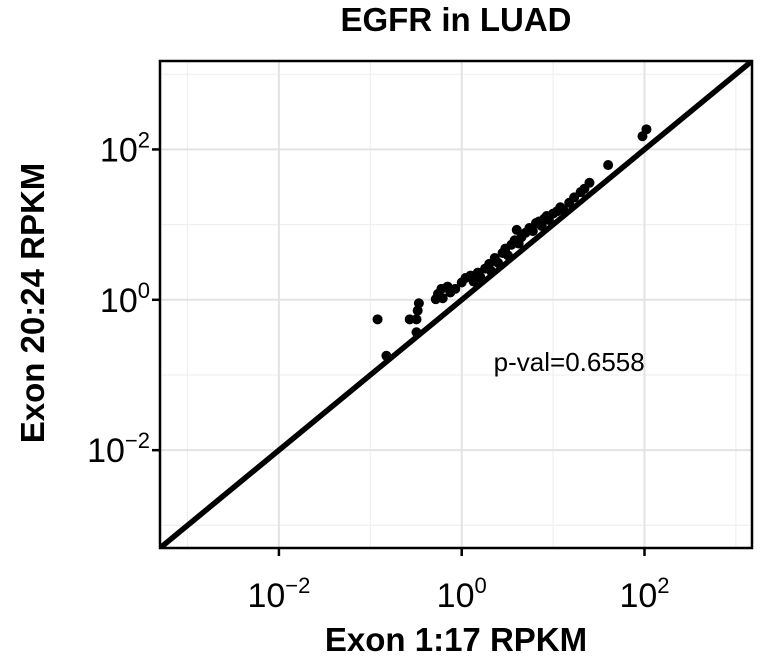  What do you see at coordinates (125, 148) in the screenshot?
I see `y-tick-label: 10²` at bounding box center [125, 148].